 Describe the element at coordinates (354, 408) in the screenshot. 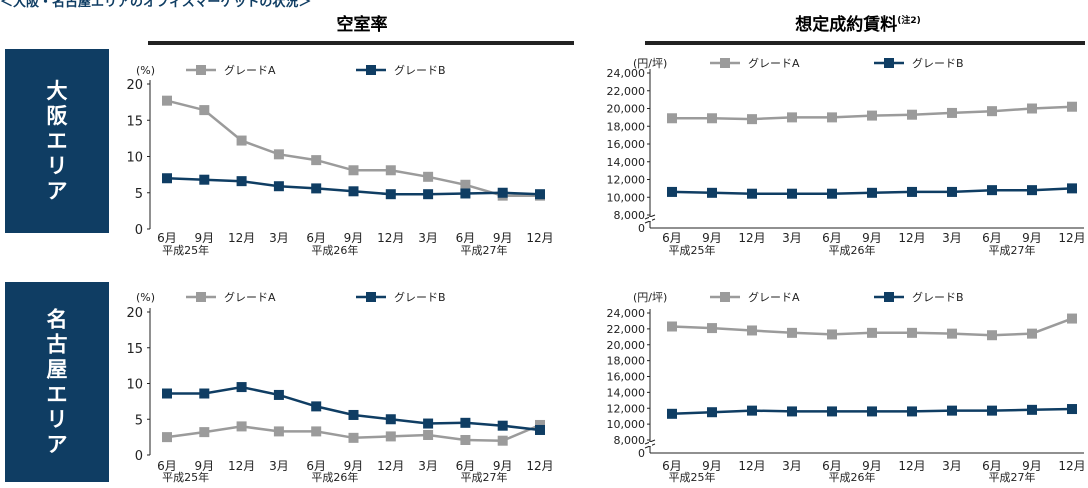

I see `series-line` at that location.